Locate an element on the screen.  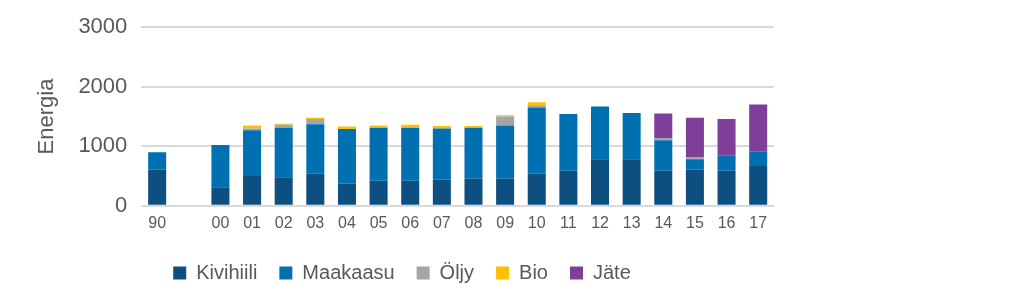
x-tick-label: 01 is located at coordinates (252, 222).